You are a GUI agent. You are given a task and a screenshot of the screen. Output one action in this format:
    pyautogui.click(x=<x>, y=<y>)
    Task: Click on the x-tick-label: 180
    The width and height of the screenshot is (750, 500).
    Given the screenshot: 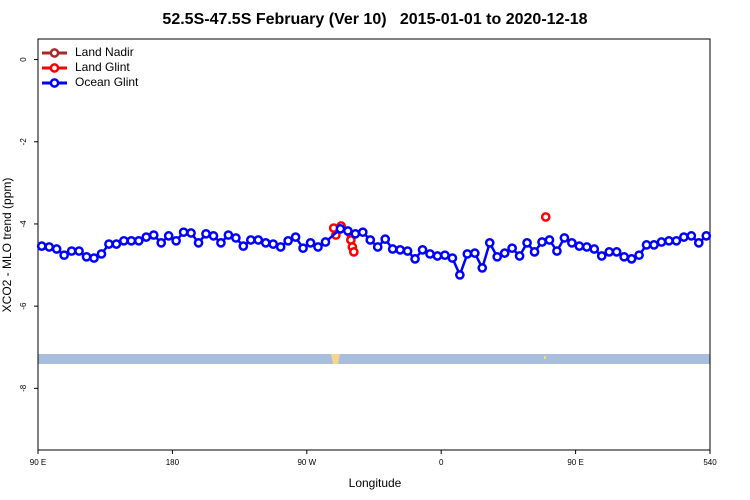 What is the action you would take?
    pyautogui.click(x=173, y=462)
    